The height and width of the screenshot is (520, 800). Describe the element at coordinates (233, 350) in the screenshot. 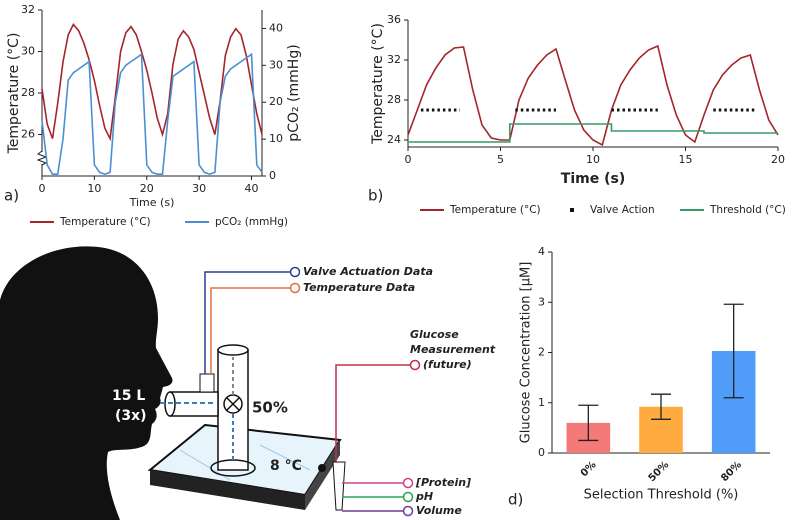

I see `pipe-end` at that location.